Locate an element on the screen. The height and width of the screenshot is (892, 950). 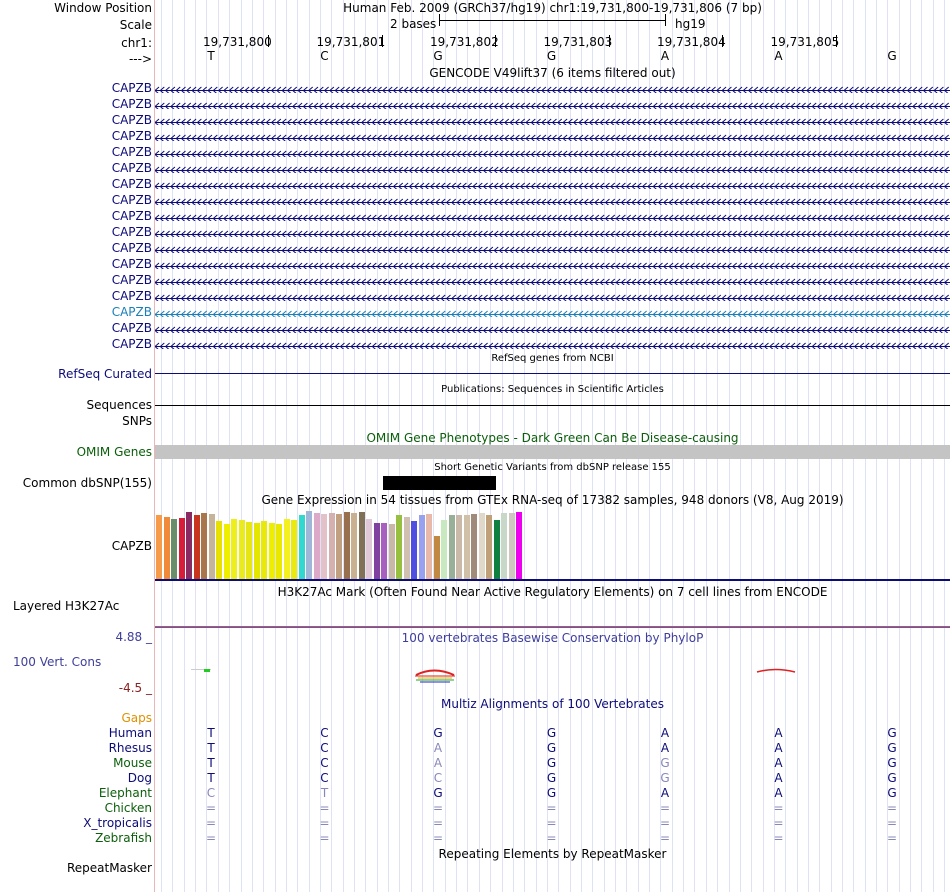
species-label: Elephant is located at coordinates (125, 793).